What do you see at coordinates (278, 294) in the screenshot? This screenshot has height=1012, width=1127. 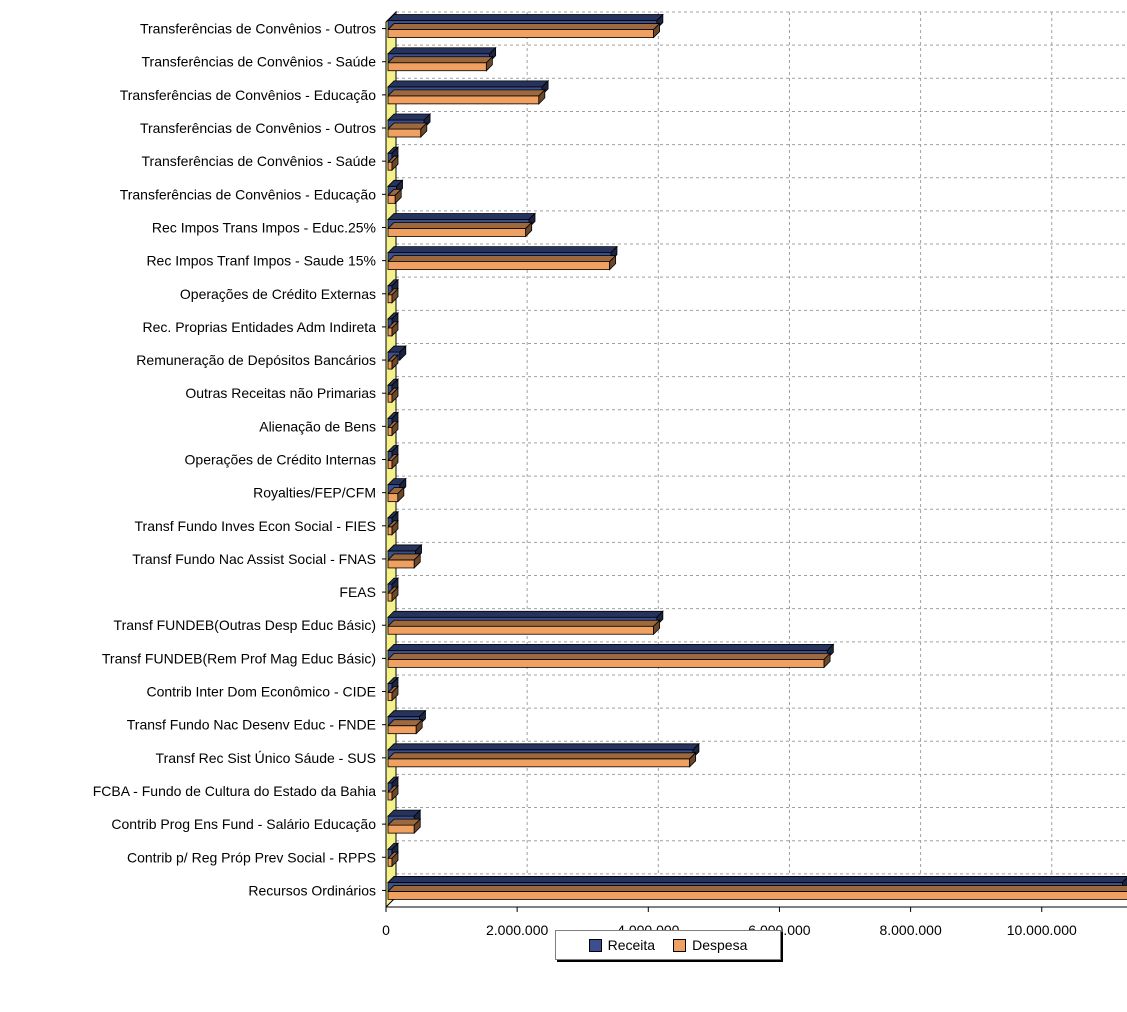 I see `category-label: Operações de Crédito Externas` at bounding box center [278, 294].